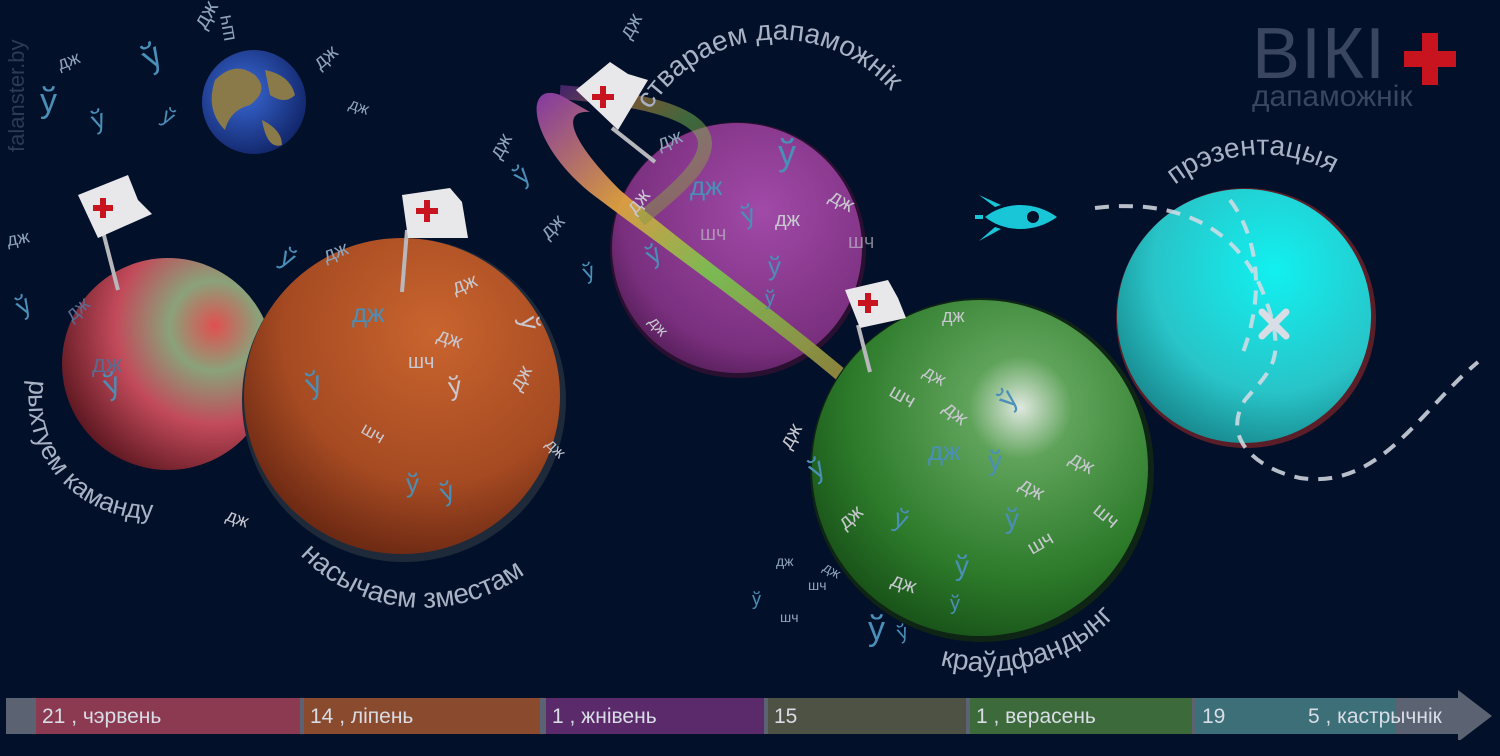 The height and width of the screenshot is (756, 1500). What do you see at coordinates (168, 364) in the screenshot?
I see `planet-team` at bounding box center [168, 364].